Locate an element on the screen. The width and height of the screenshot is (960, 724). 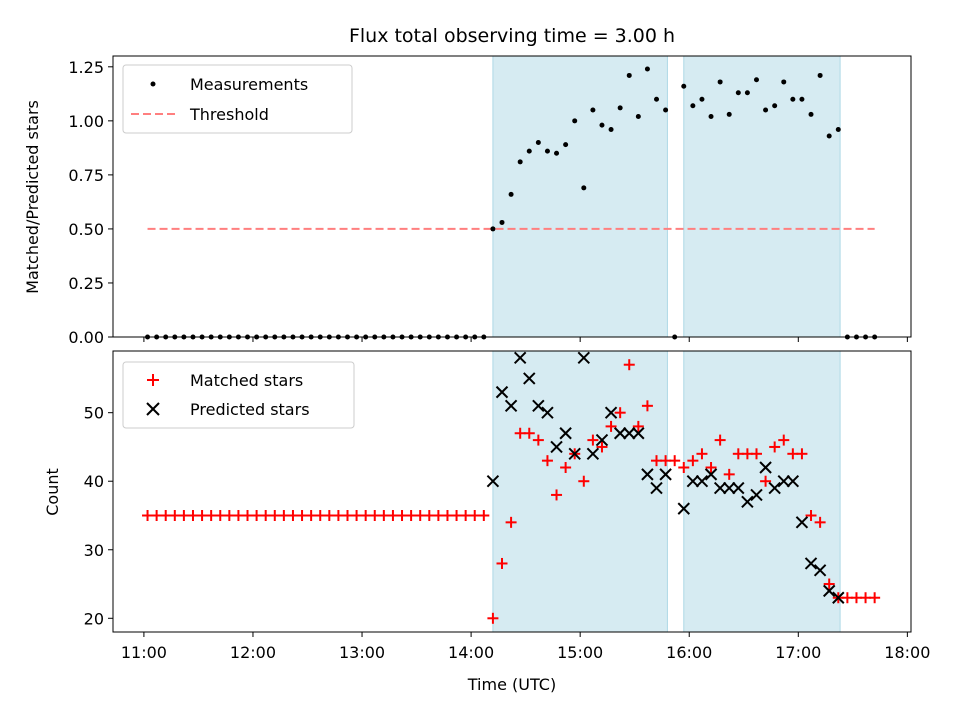
bottom-x-tick-label: 12:00 is located at coordinates (253, 652).